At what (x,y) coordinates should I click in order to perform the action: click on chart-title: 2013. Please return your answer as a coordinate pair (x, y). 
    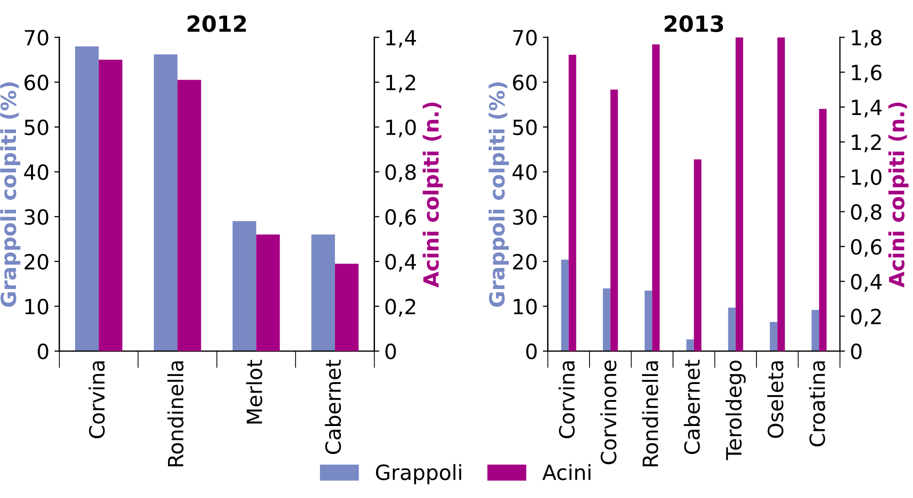
    Looking at the image, I should click on (694, 23).